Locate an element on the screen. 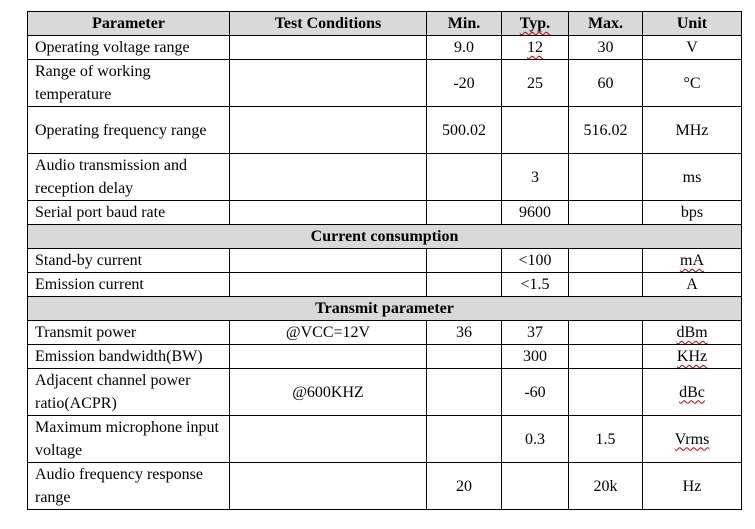 The width and height of the screenshot is (755, 529). cell-min: 20 is located at coordinates (464, 486).